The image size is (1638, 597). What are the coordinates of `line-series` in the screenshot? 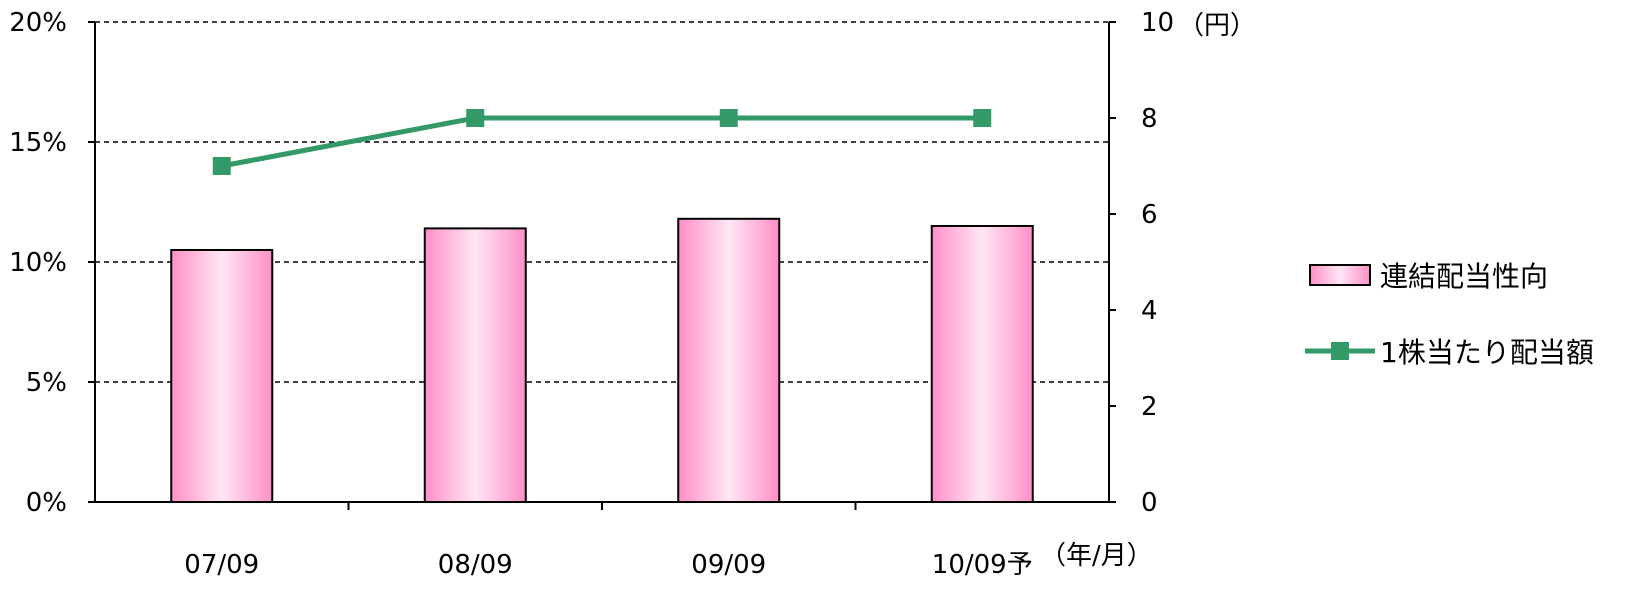 It's located at (602, 142).